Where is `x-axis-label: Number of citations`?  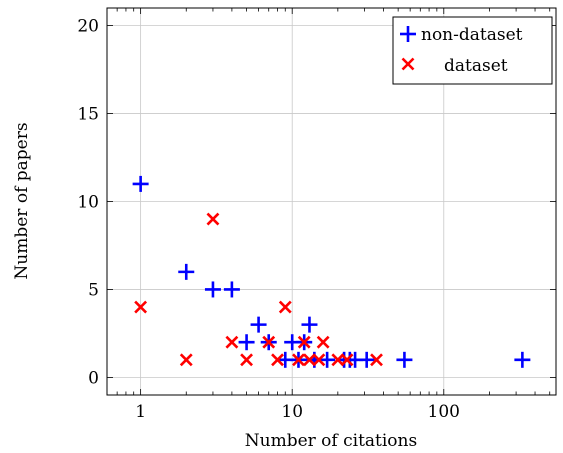 x-axis-label: Number of citations is located at coordinates (331, 441).